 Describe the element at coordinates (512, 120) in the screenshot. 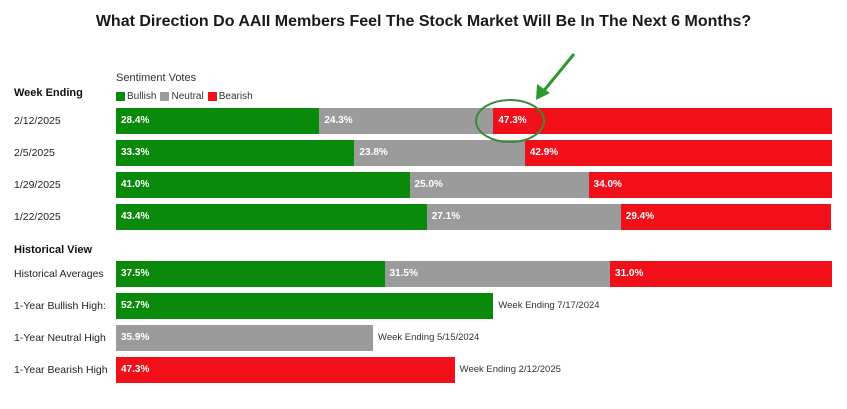

I see `week-row-0-bearish-bar-label: 47.3%` at that location.